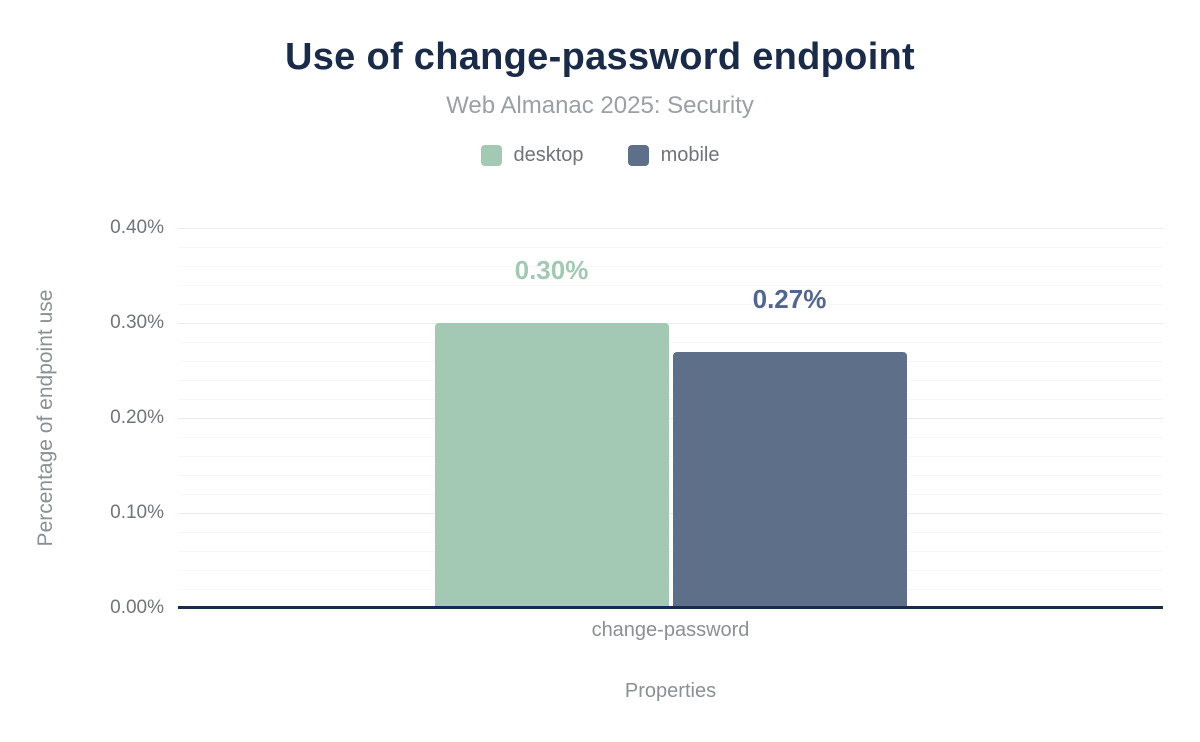 The image size is (1200, 742). I want to click on mobile-swatch-icon, so click(638, 155).